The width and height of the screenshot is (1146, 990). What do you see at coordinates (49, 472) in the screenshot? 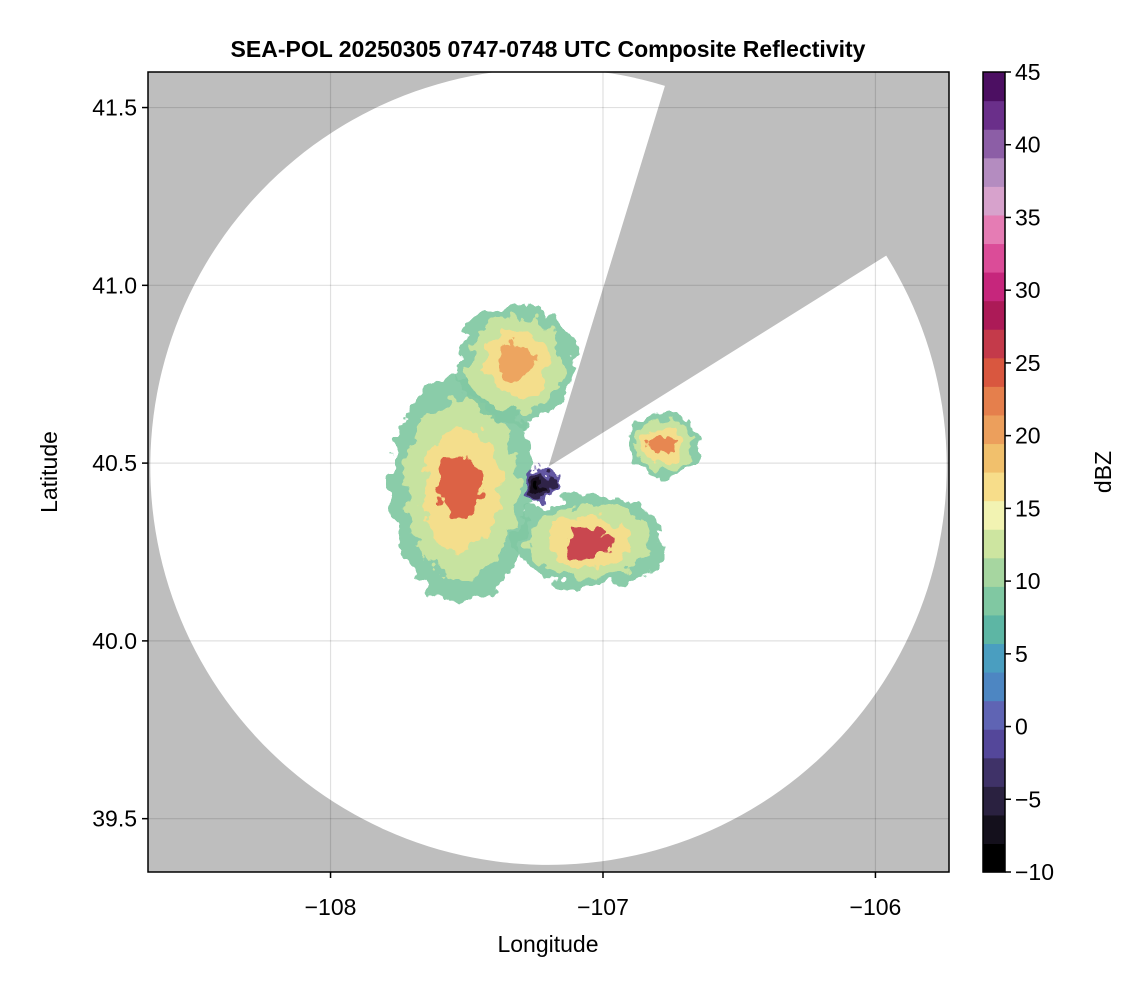
I see `y-axis-label: Latitude` at bounding box center [49, 472].